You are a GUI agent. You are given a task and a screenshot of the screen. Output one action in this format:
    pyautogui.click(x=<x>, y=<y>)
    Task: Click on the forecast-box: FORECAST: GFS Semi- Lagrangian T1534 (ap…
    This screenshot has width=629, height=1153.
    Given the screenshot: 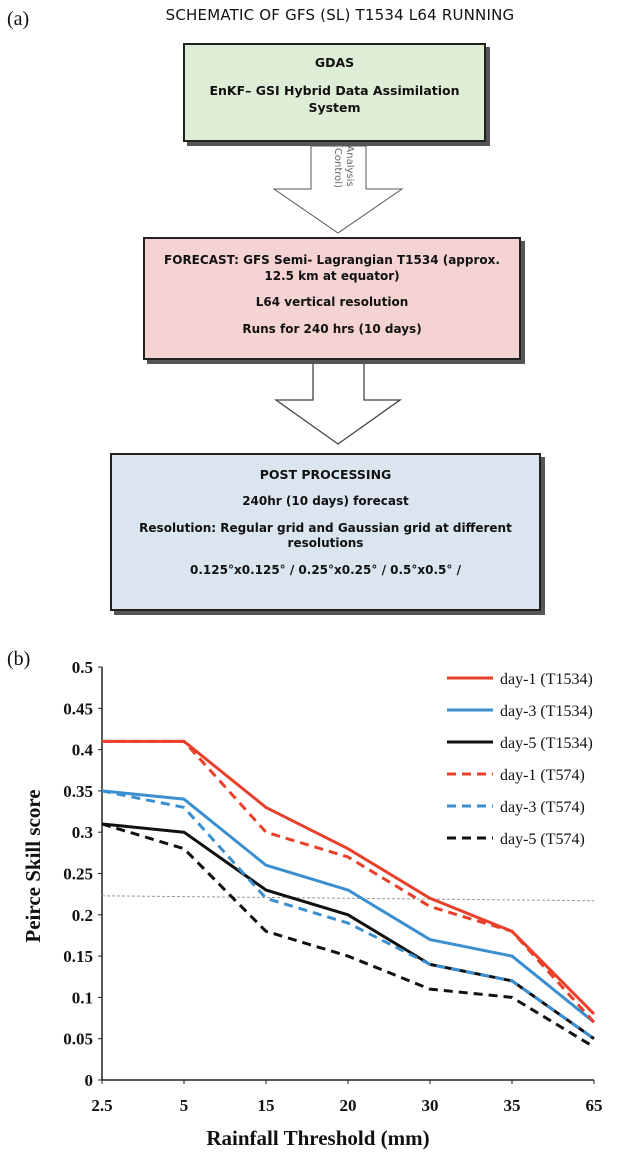 What is the action you would take?
    pyautogui.click(x=332, y=298)
    